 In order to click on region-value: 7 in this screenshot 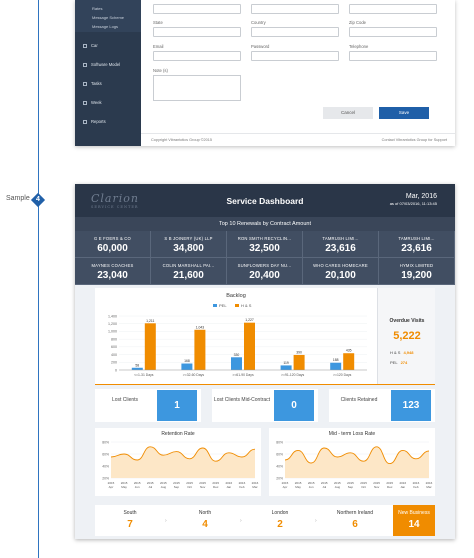, I will do `click(130, 524)`.